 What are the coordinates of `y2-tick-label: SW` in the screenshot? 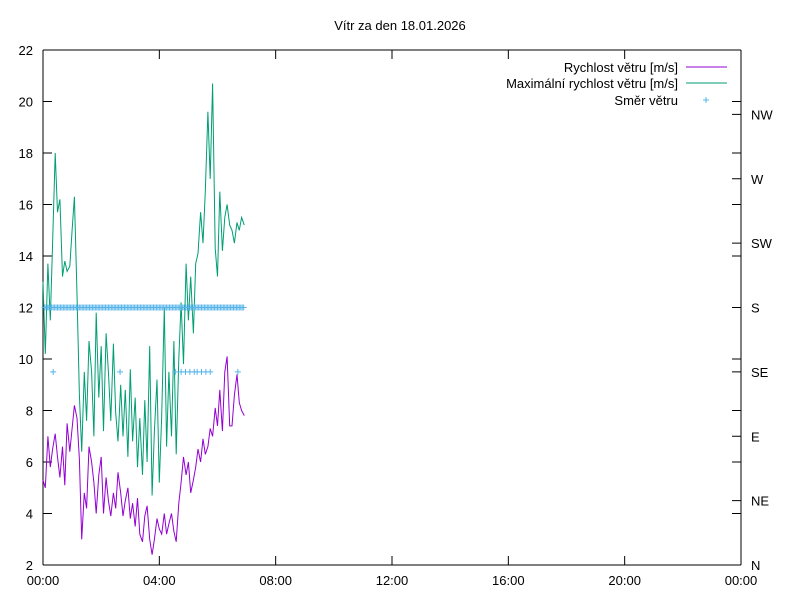 It's located at (762, 243).